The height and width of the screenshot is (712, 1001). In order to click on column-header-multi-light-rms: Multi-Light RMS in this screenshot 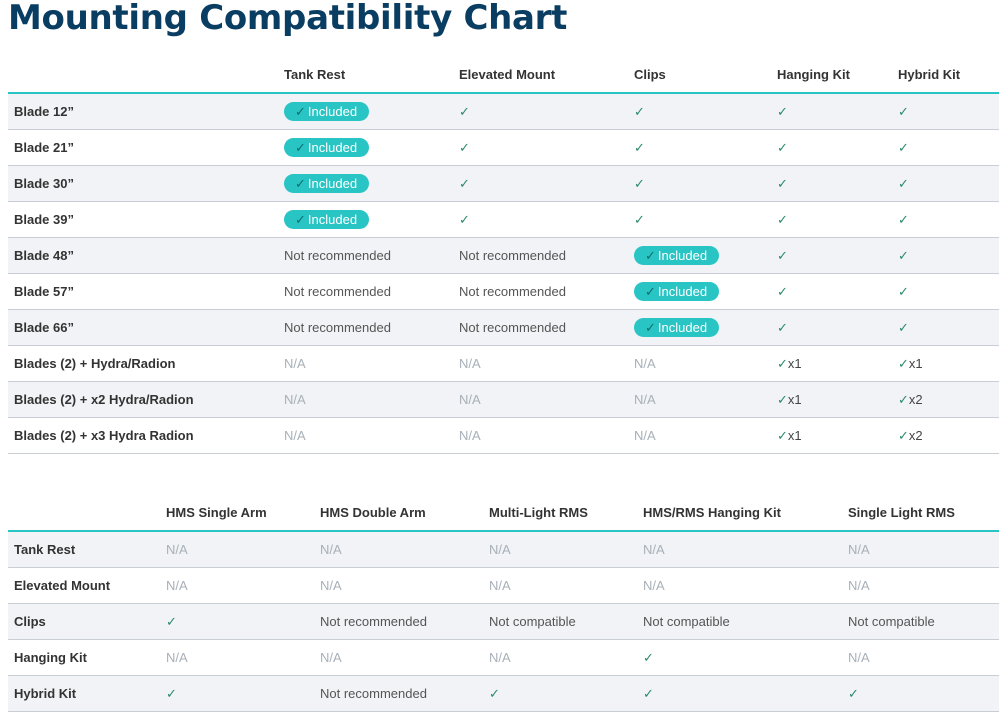, I will do `click(560, 513)`.